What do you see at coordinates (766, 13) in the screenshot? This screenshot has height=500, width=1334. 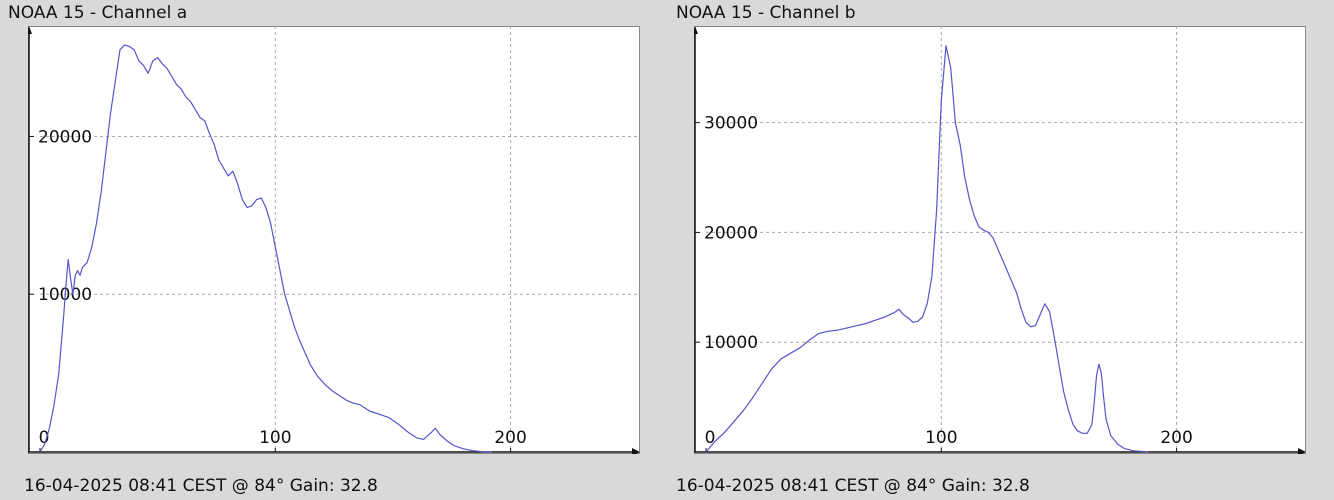 I see `chart-title: NOAA 15 - Channel b` at bounding box center [766, 13].